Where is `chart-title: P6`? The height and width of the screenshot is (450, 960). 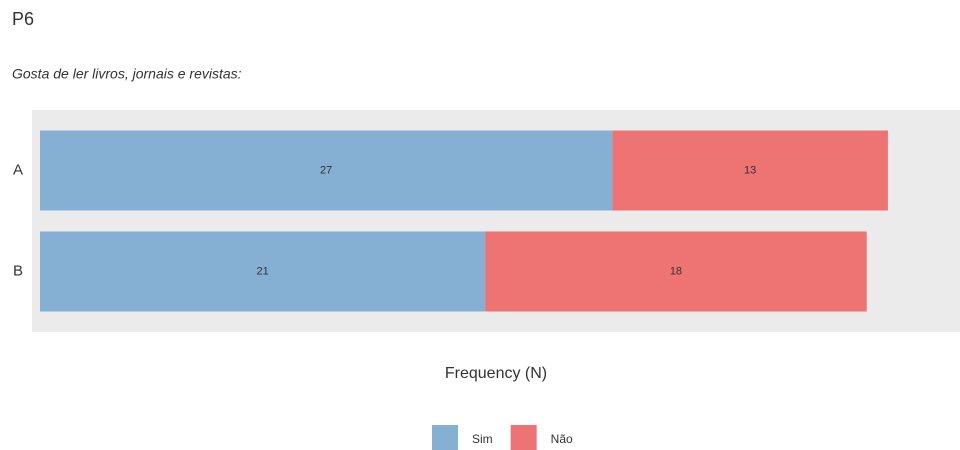 chart-title: P6 is located at coordinates (23, 19).